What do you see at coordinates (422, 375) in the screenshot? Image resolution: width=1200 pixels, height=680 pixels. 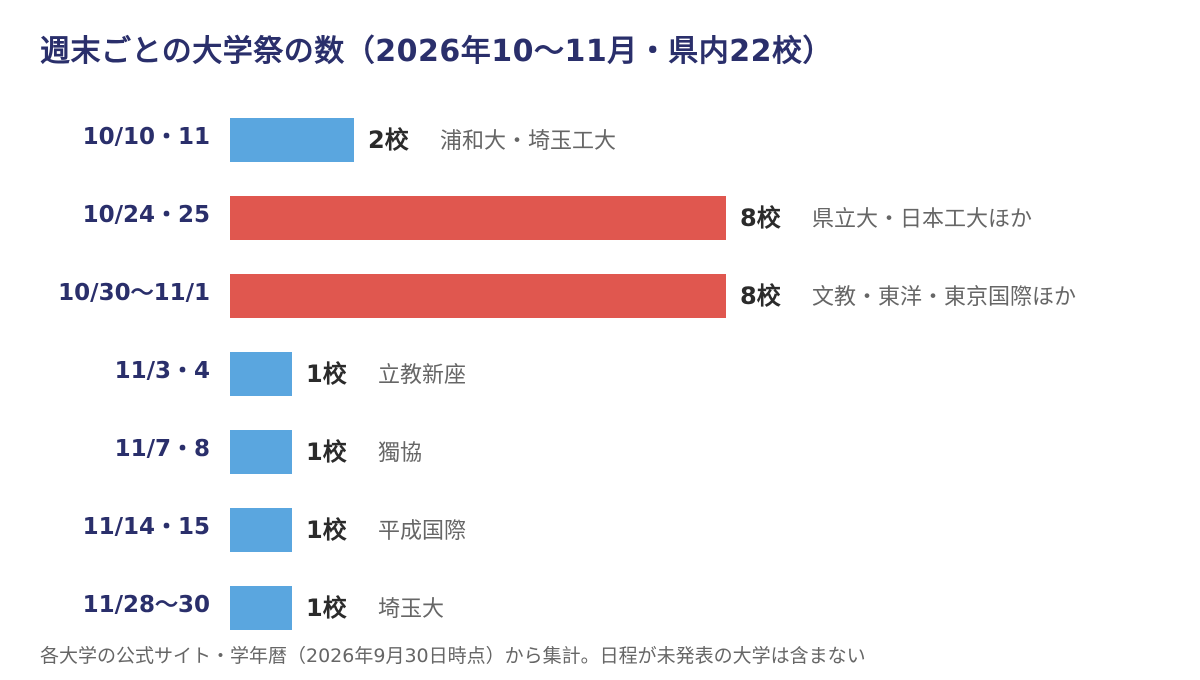 I see `bar-annotation: 立教新座` at bounding box center [422, 375].